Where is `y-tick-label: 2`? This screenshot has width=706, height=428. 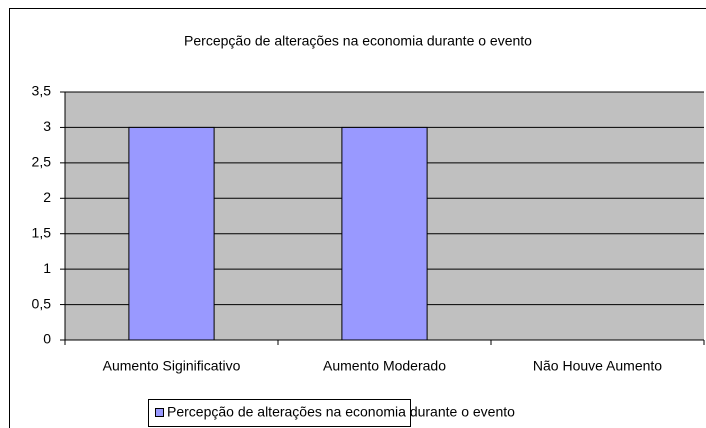
y-tick-label: 2 is located at coordinates (47, 197).